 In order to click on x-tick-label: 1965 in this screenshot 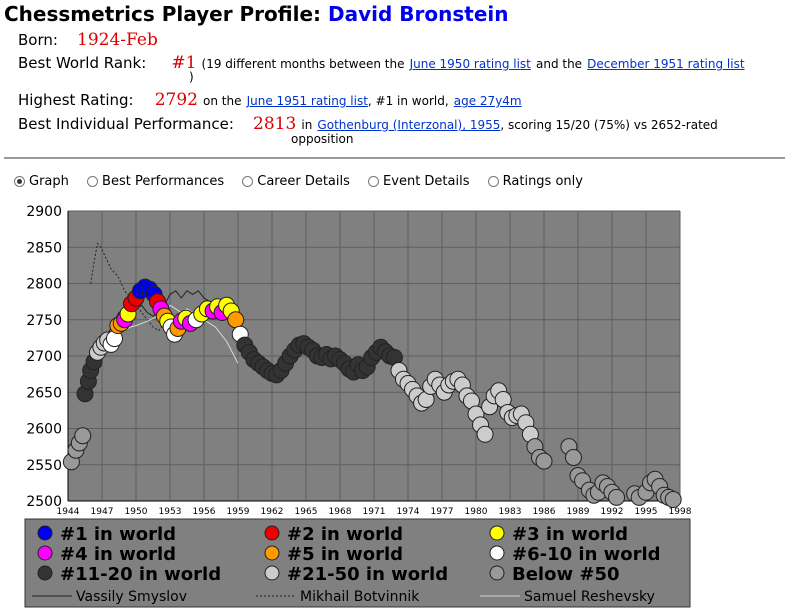, I will do `click(306, 512)`.